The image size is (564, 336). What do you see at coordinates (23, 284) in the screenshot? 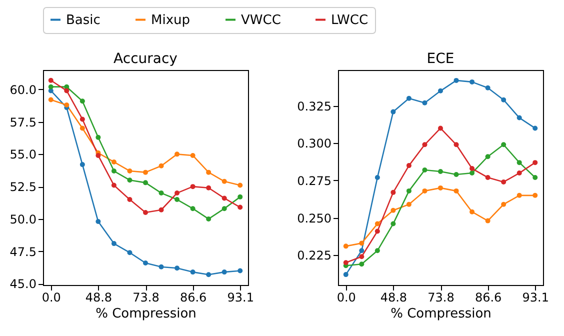
I see `y-tick-label: 45.0` at bounding box center [23, 284].